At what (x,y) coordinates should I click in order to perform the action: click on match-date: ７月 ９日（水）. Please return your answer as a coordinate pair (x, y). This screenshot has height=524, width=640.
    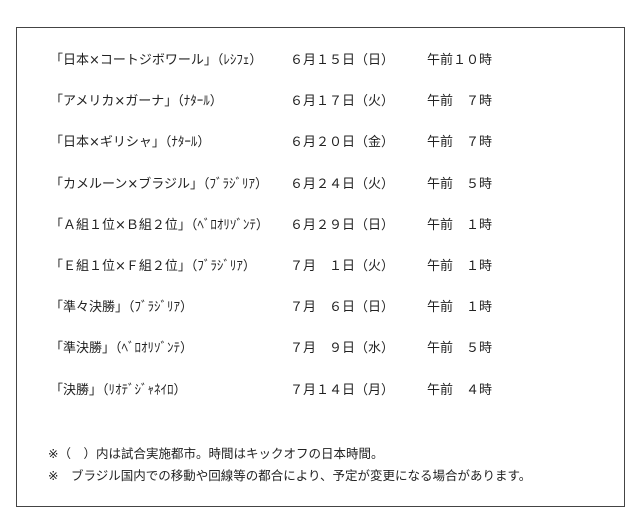
    Looking at the image, I should click on (342, 349).